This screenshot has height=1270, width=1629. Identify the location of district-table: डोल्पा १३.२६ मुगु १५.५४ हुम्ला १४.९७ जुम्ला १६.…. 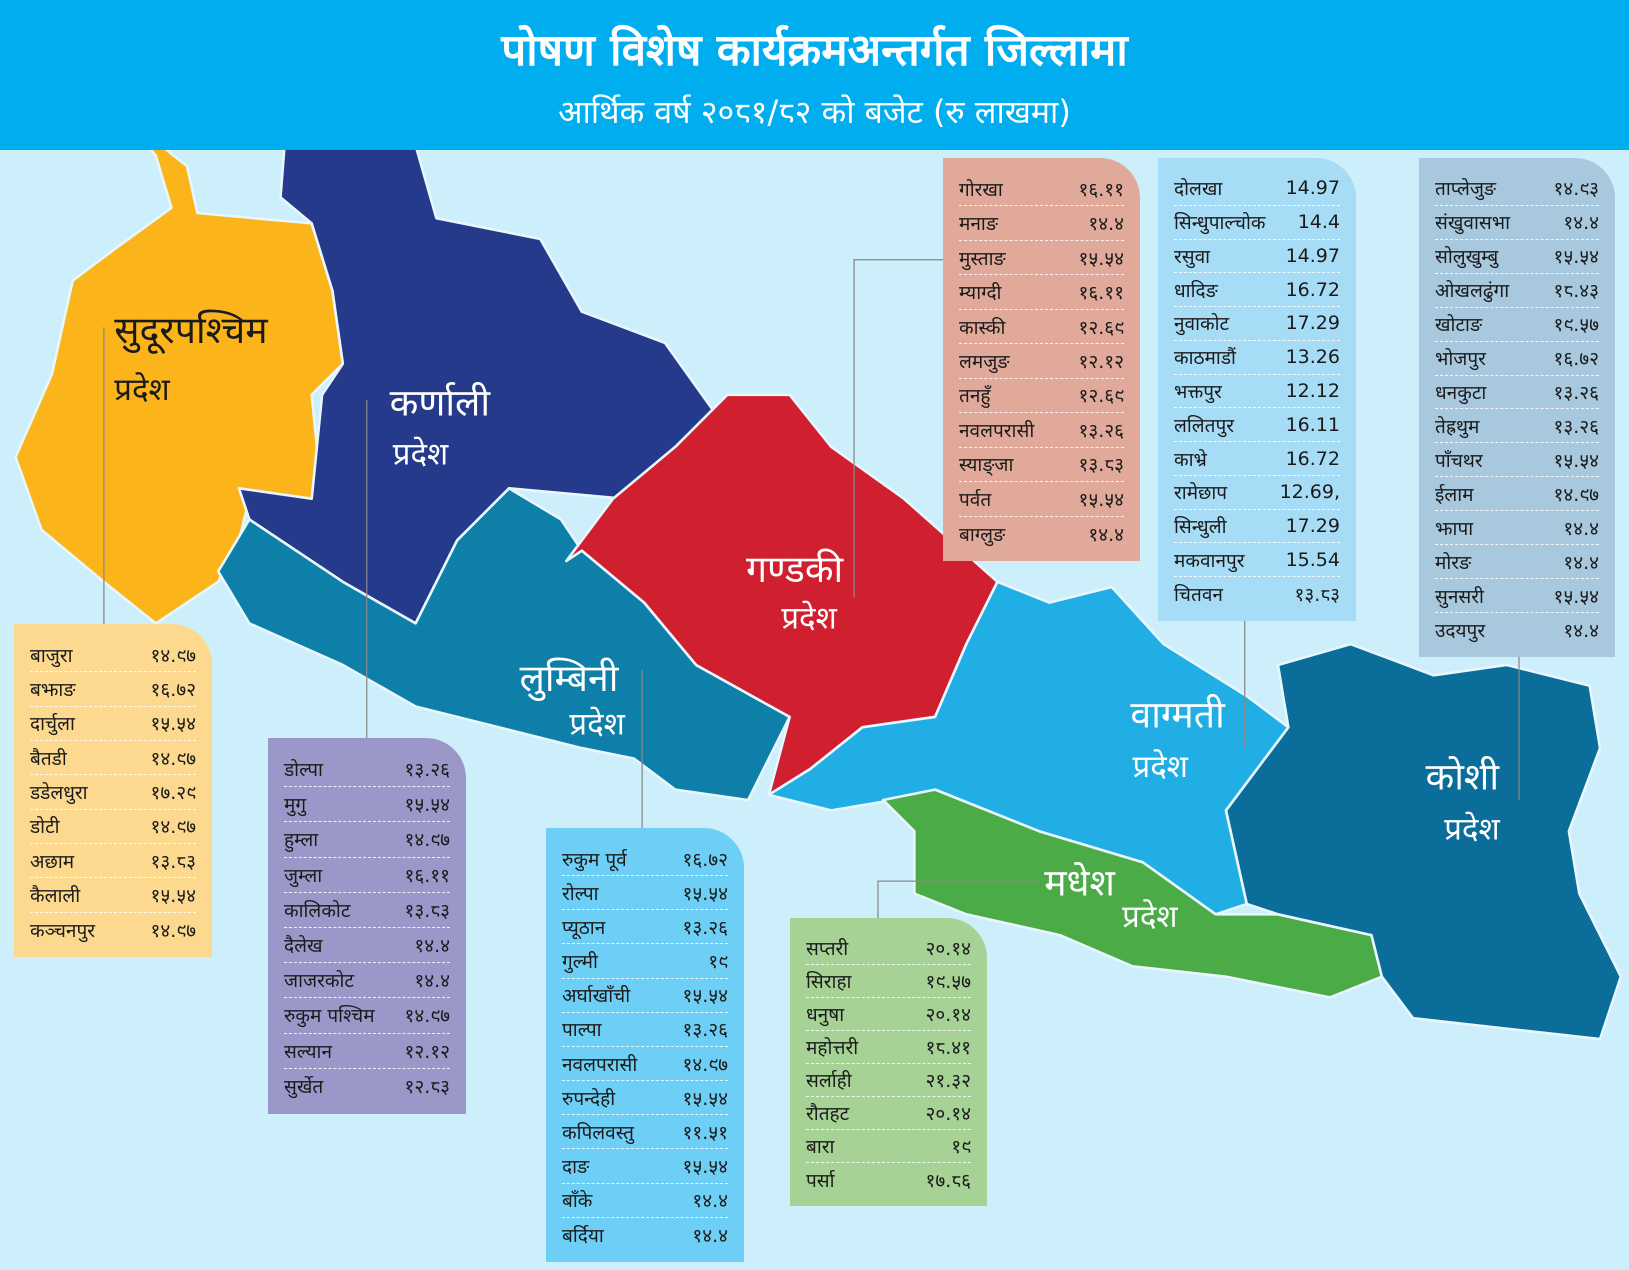
(367, 926).